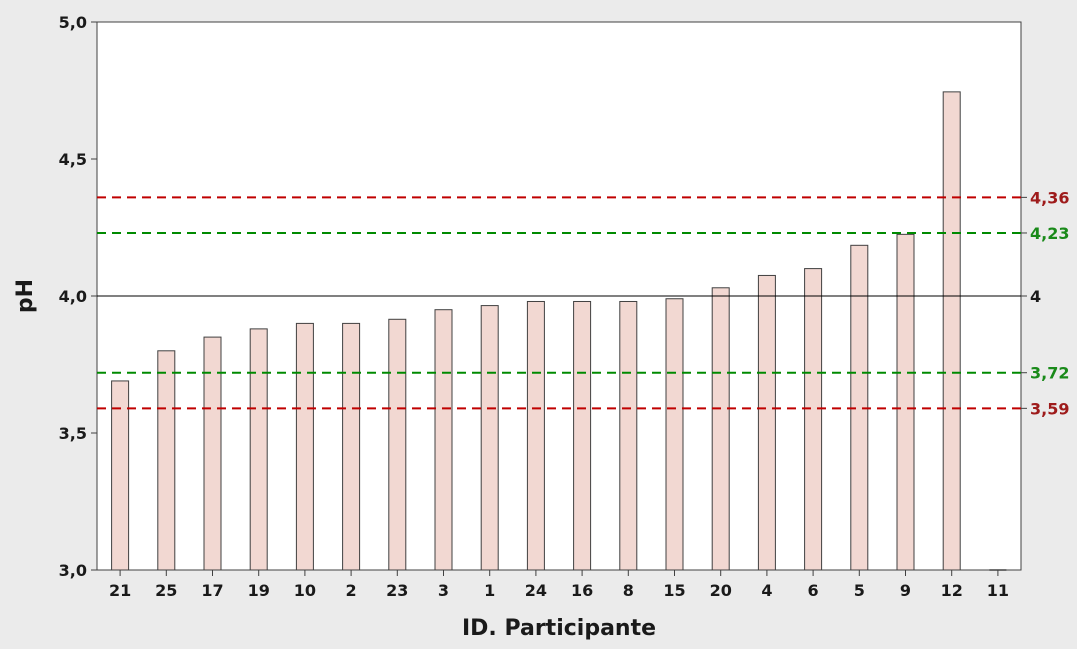 The height and width of the screenshot is (649, 1077). Describe the element at coordinates (166, 590) in the screenshot. I see `x-tick-label: 25` at that location.